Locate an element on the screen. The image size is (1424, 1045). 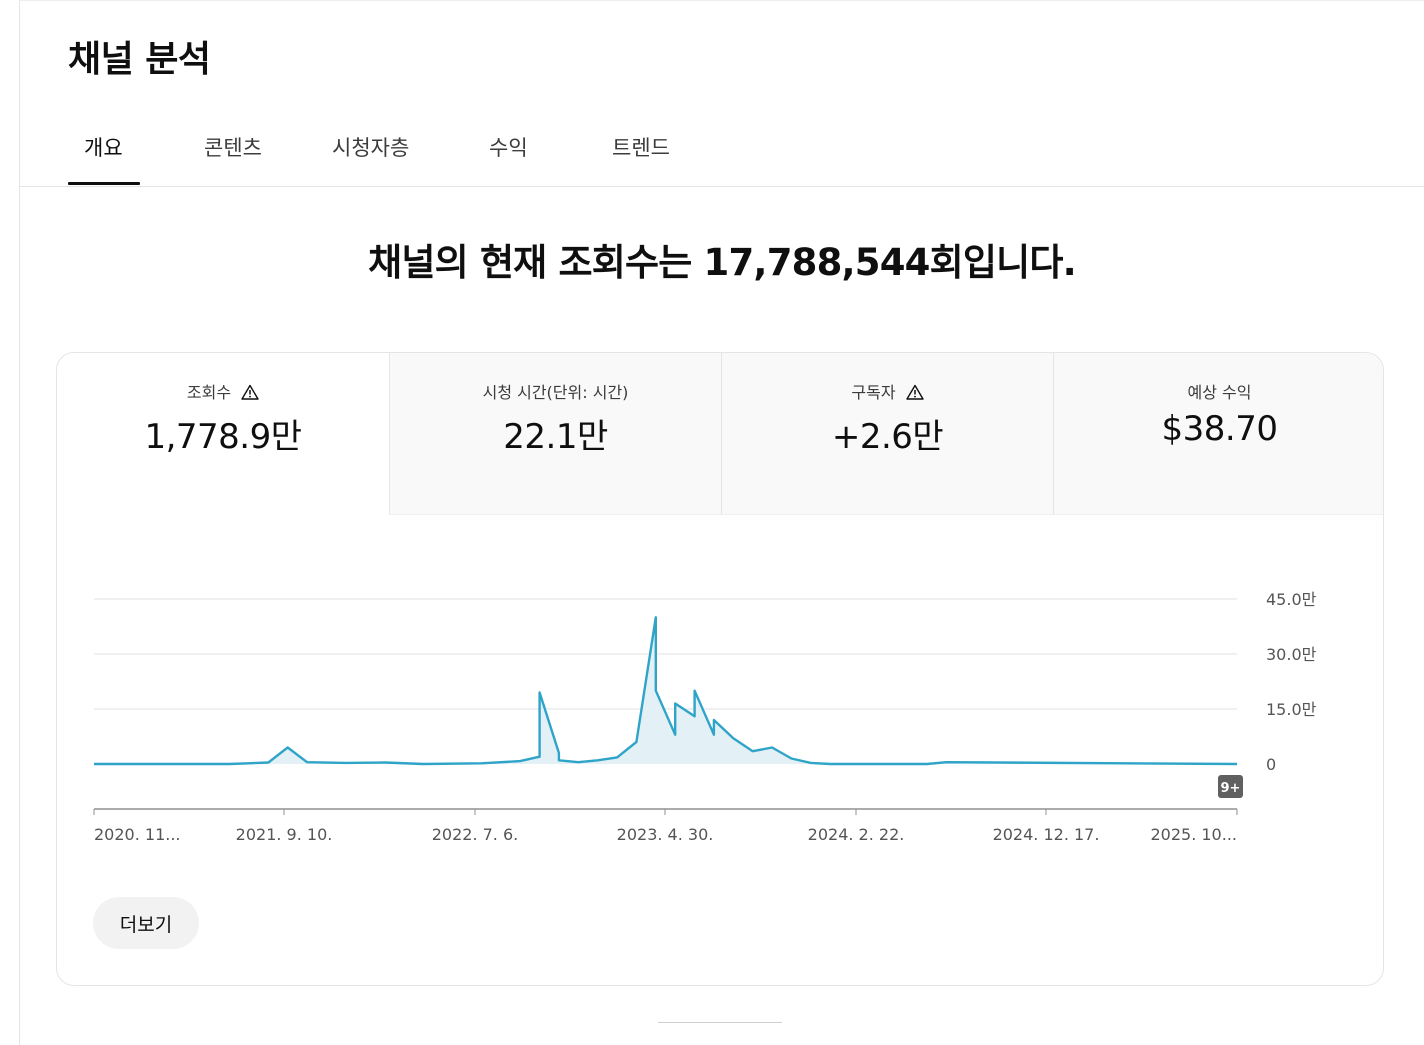
metric-revenue: 예상 수익 $38.70 is located at coordinates (1218, 434).